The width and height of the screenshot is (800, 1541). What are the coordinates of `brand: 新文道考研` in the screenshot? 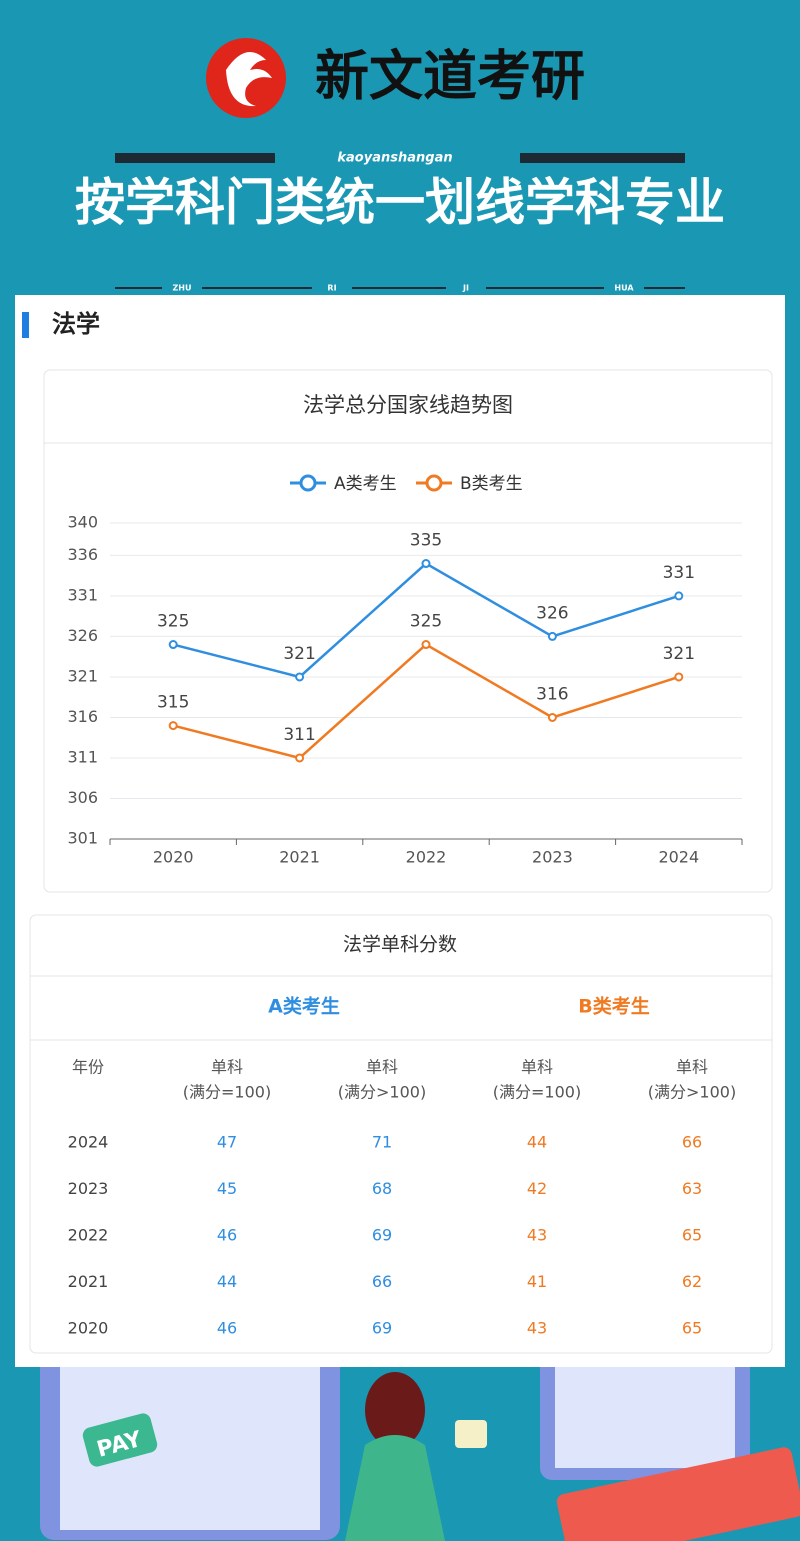 It's located at (450, 76).